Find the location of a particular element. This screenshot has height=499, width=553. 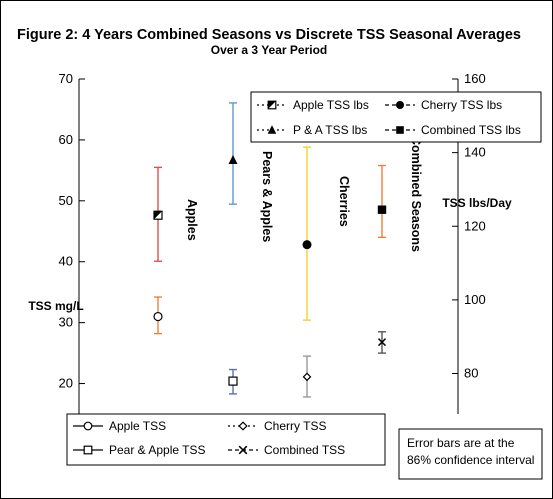

series-apple-tss-lbs is located at coordinates (158, 214).